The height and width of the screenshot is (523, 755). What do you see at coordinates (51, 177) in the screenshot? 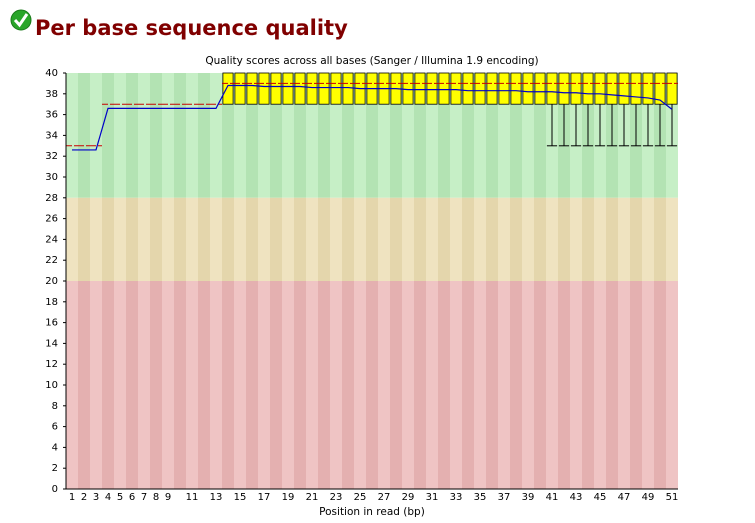
I see `y-tick-label: 30` at bounding box center [51, 177].